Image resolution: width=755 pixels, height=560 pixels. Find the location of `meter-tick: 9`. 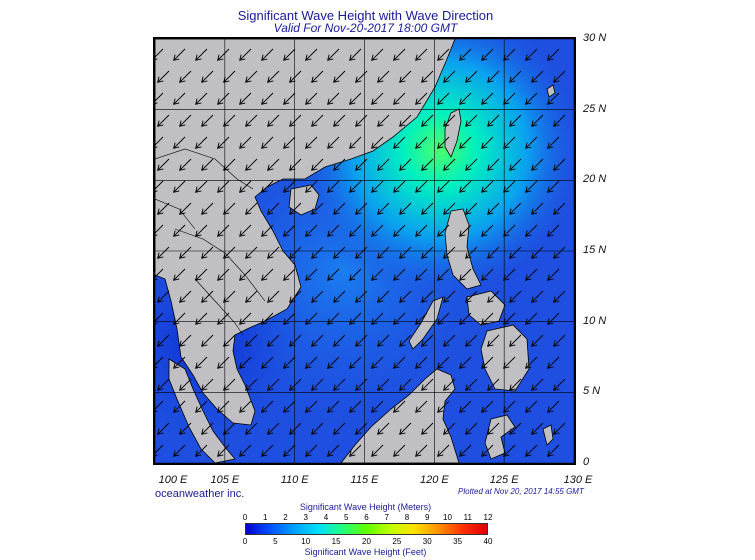

meter-tick: 9 is located at coordinates (427, 517).